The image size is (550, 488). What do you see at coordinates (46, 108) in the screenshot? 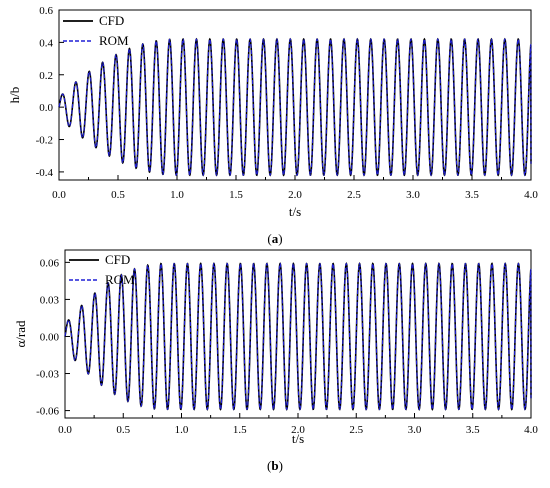
I see `y-tick-label: 0.0` at bounding box center [46, 108].